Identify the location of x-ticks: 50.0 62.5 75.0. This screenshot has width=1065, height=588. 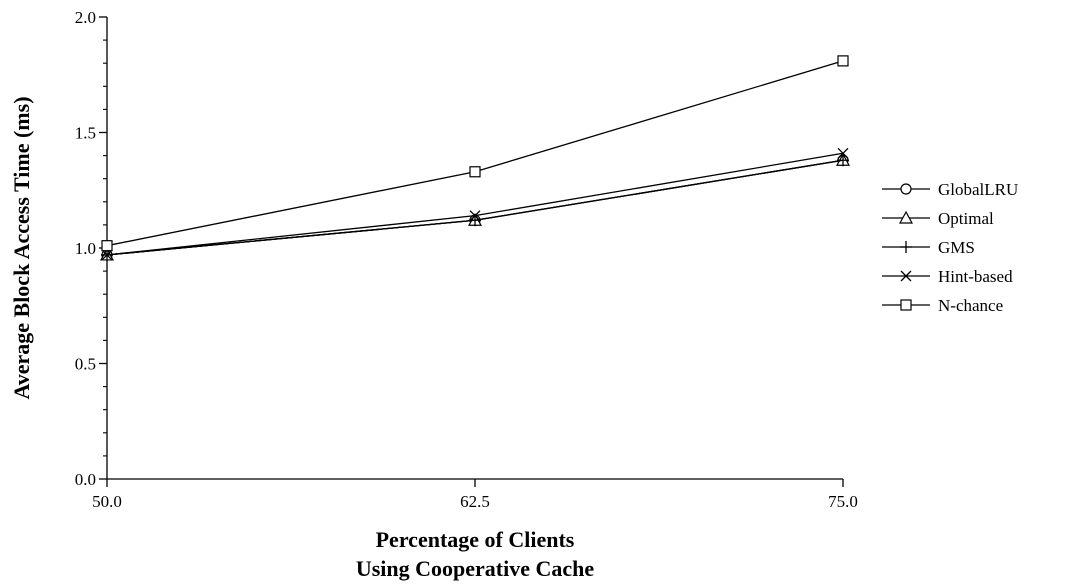
(475, 495).